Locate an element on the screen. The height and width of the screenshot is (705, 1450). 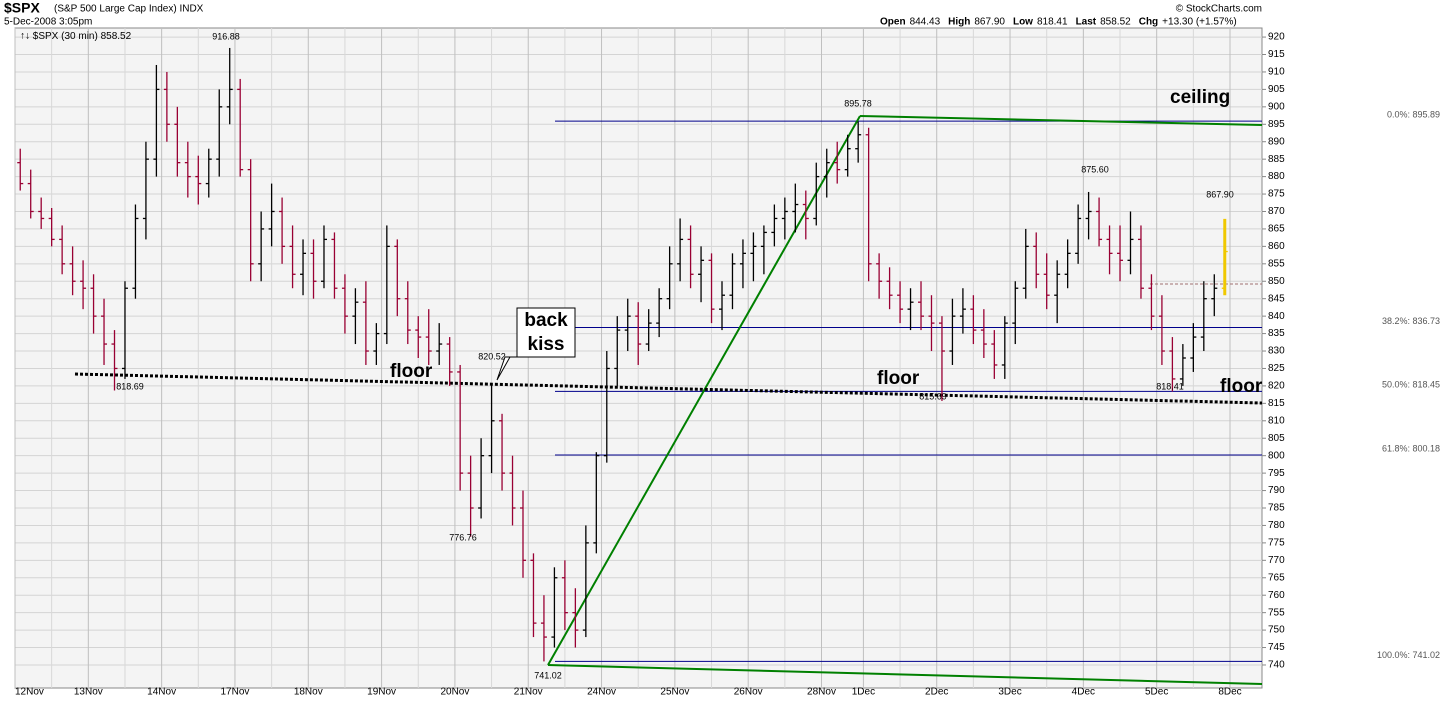
y-tick-label: 790 is located at coordinates (1276, 490).